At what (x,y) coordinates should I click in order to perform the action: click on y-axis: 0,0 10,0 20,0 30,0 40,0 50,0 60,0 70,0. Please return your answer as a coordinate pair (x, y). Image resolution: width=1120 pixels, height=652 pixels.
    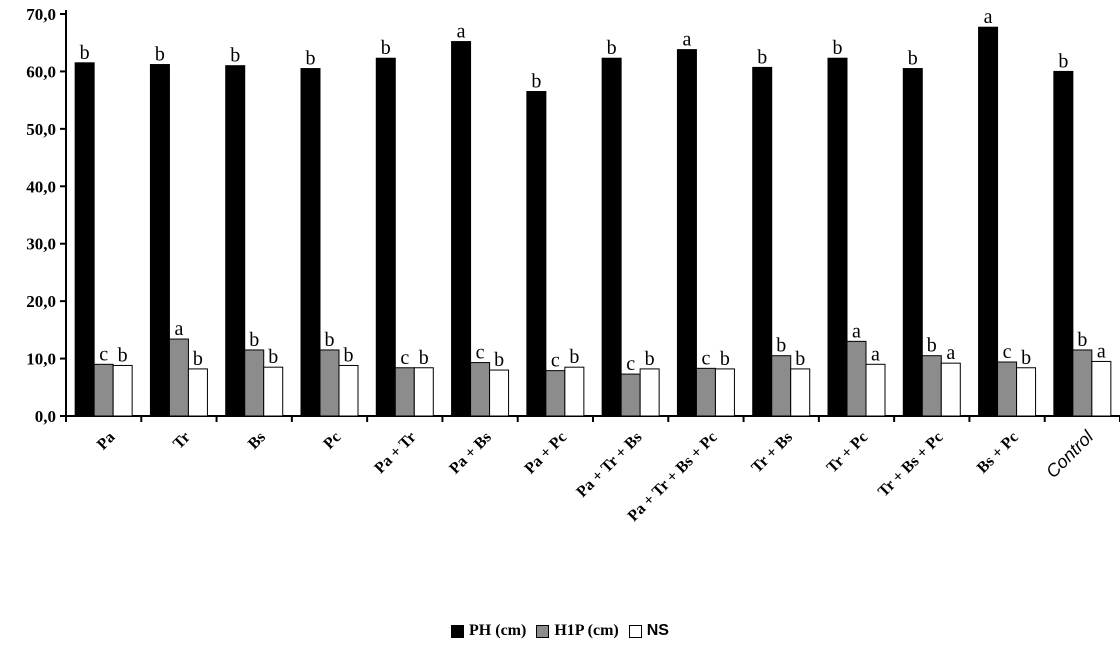
    Looking at the image, I should click on (46, 215).